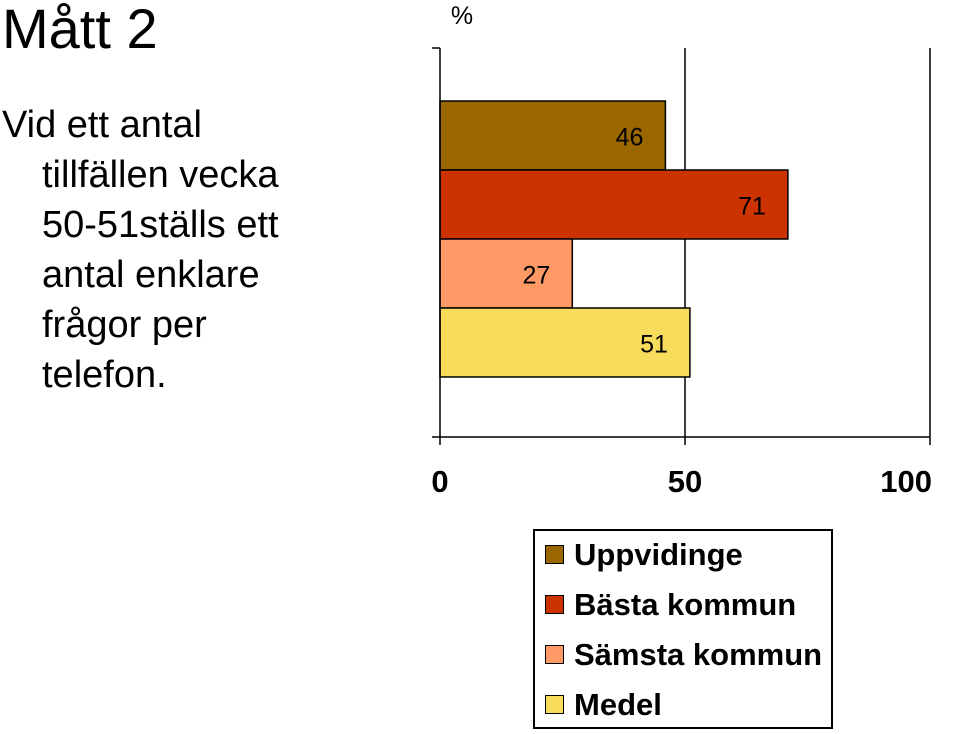 This screenshot has width=960, height=734. Describe the element at coordinates (160, 225) in the screenshot. I see `description-line: 50-51ställs ett` at that location.